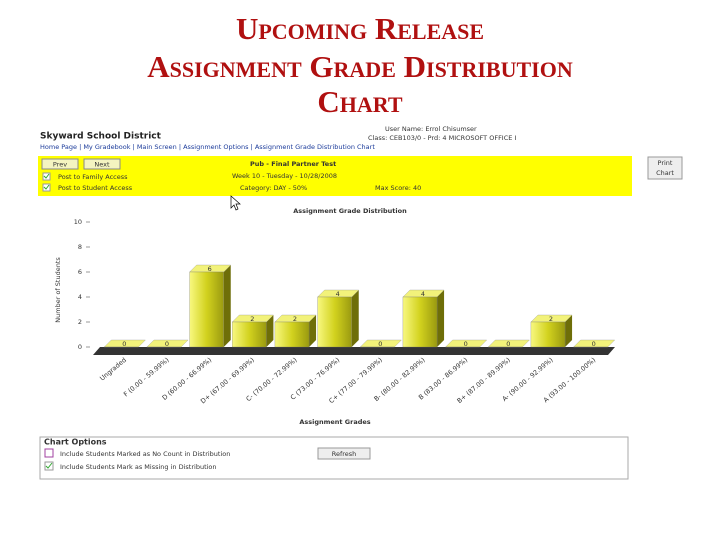 The height and width of the screenshot is (540, 720). Describe the element at coordinates (273, 188) in the screenshot. I see `category: Category: DAY - 50%` at that location.